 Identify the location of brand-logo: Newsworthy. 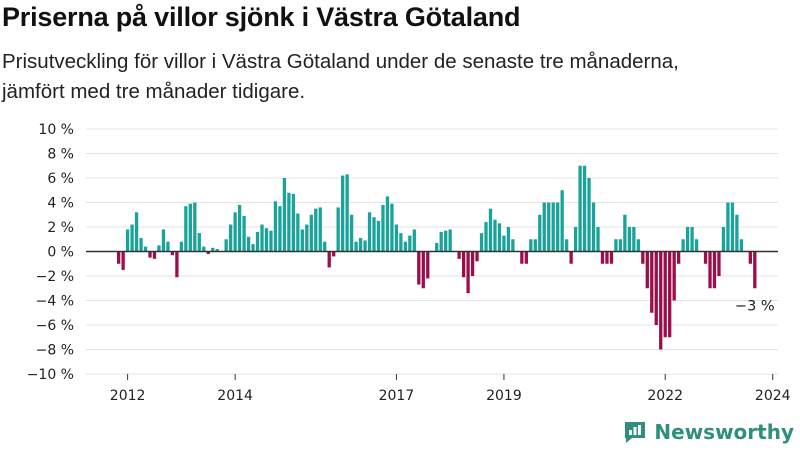
(708, 432).